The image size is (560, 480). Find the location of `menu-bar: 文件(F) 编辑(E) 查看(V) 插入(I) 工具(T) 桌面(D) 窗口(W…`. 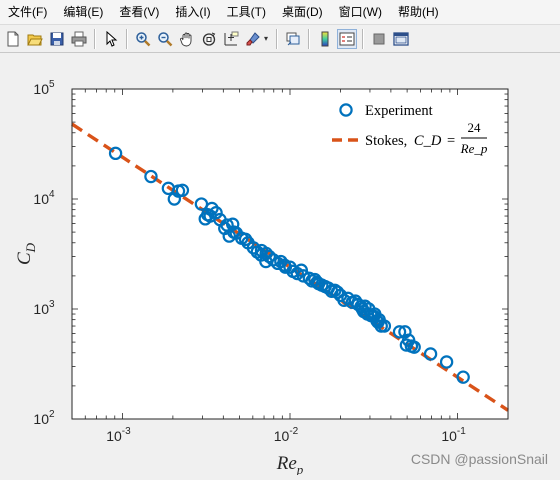

menu-bar: 文件(F) 编辑(E) 查看(V) 插入(I) 工具(T) 桌面(D) 窗口(W… is located at coordinates (280, 12).